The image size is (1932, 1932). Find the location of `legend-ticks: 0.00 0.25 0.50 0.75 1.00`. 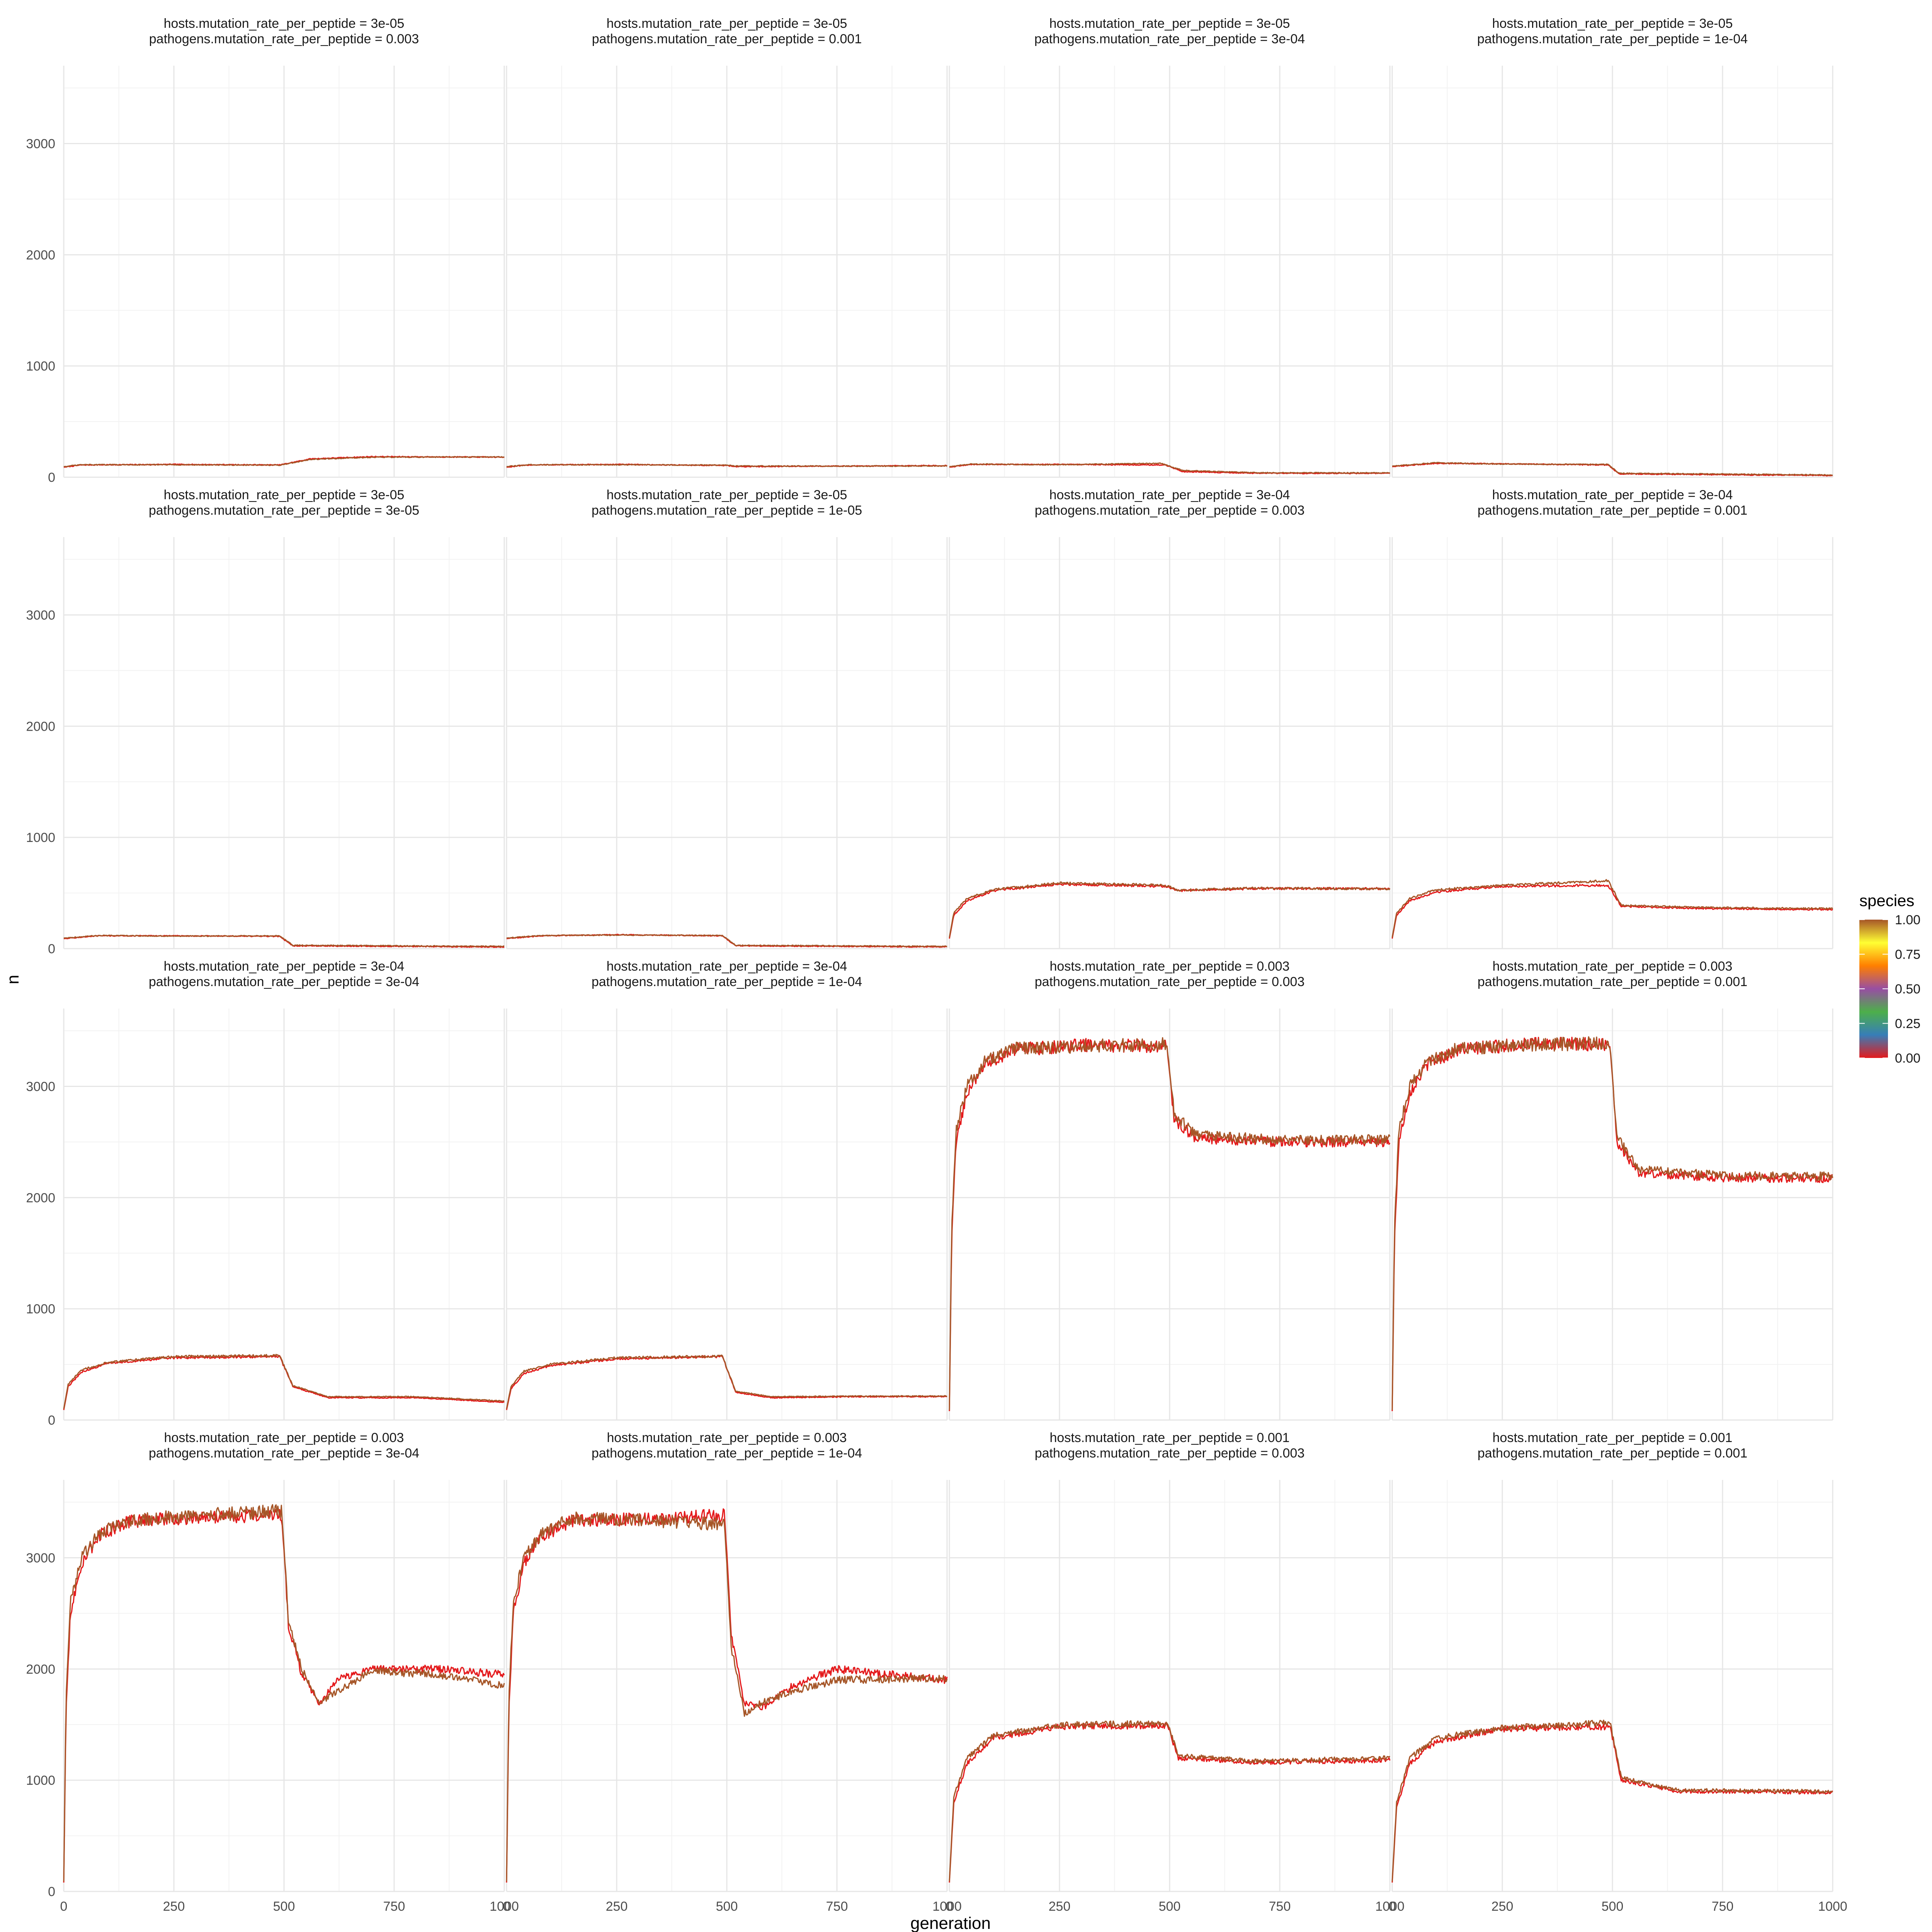

legend-ticks: 0.00 0.25 0.50 0.75 1.00 is located at coordinates (1889, 990).